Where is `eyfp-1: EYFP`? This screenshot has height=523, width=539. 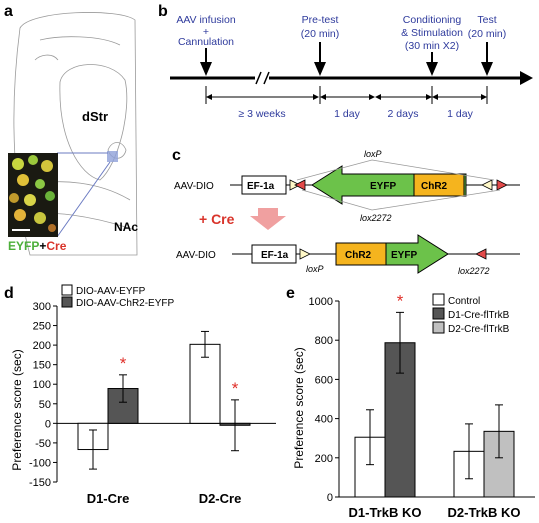
eyfp-1: EYFP is located at coordinates (383, 186).